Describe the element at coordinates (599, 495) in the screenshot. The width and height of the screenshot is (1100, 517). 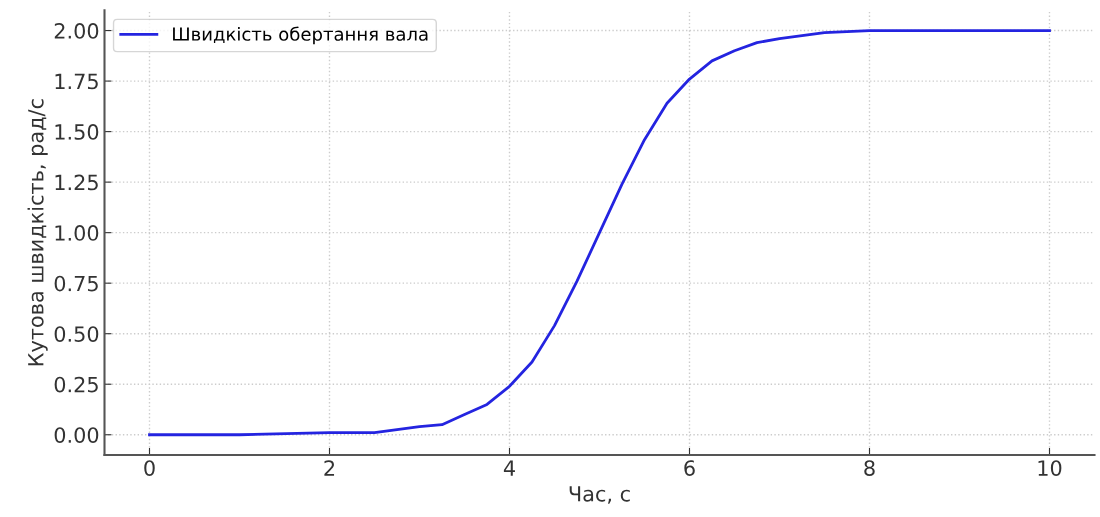
I see `x-axis-title: Час, с` at that location.